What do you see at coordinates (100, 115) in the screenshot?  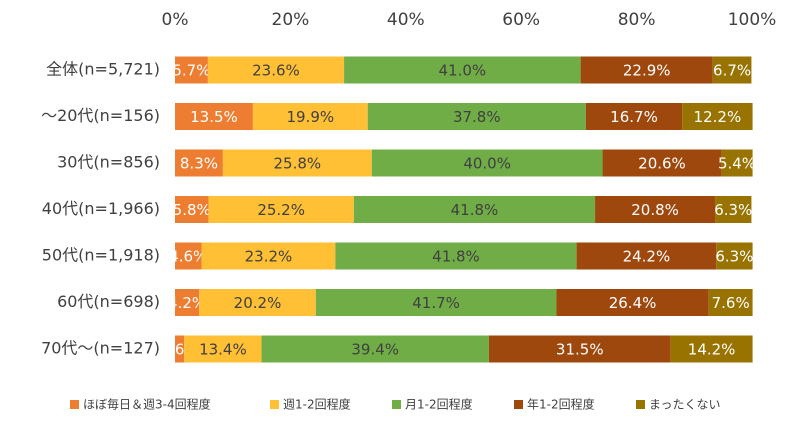 I see `category-label: ～20代(n=156)` at bounding box center [100, 115].